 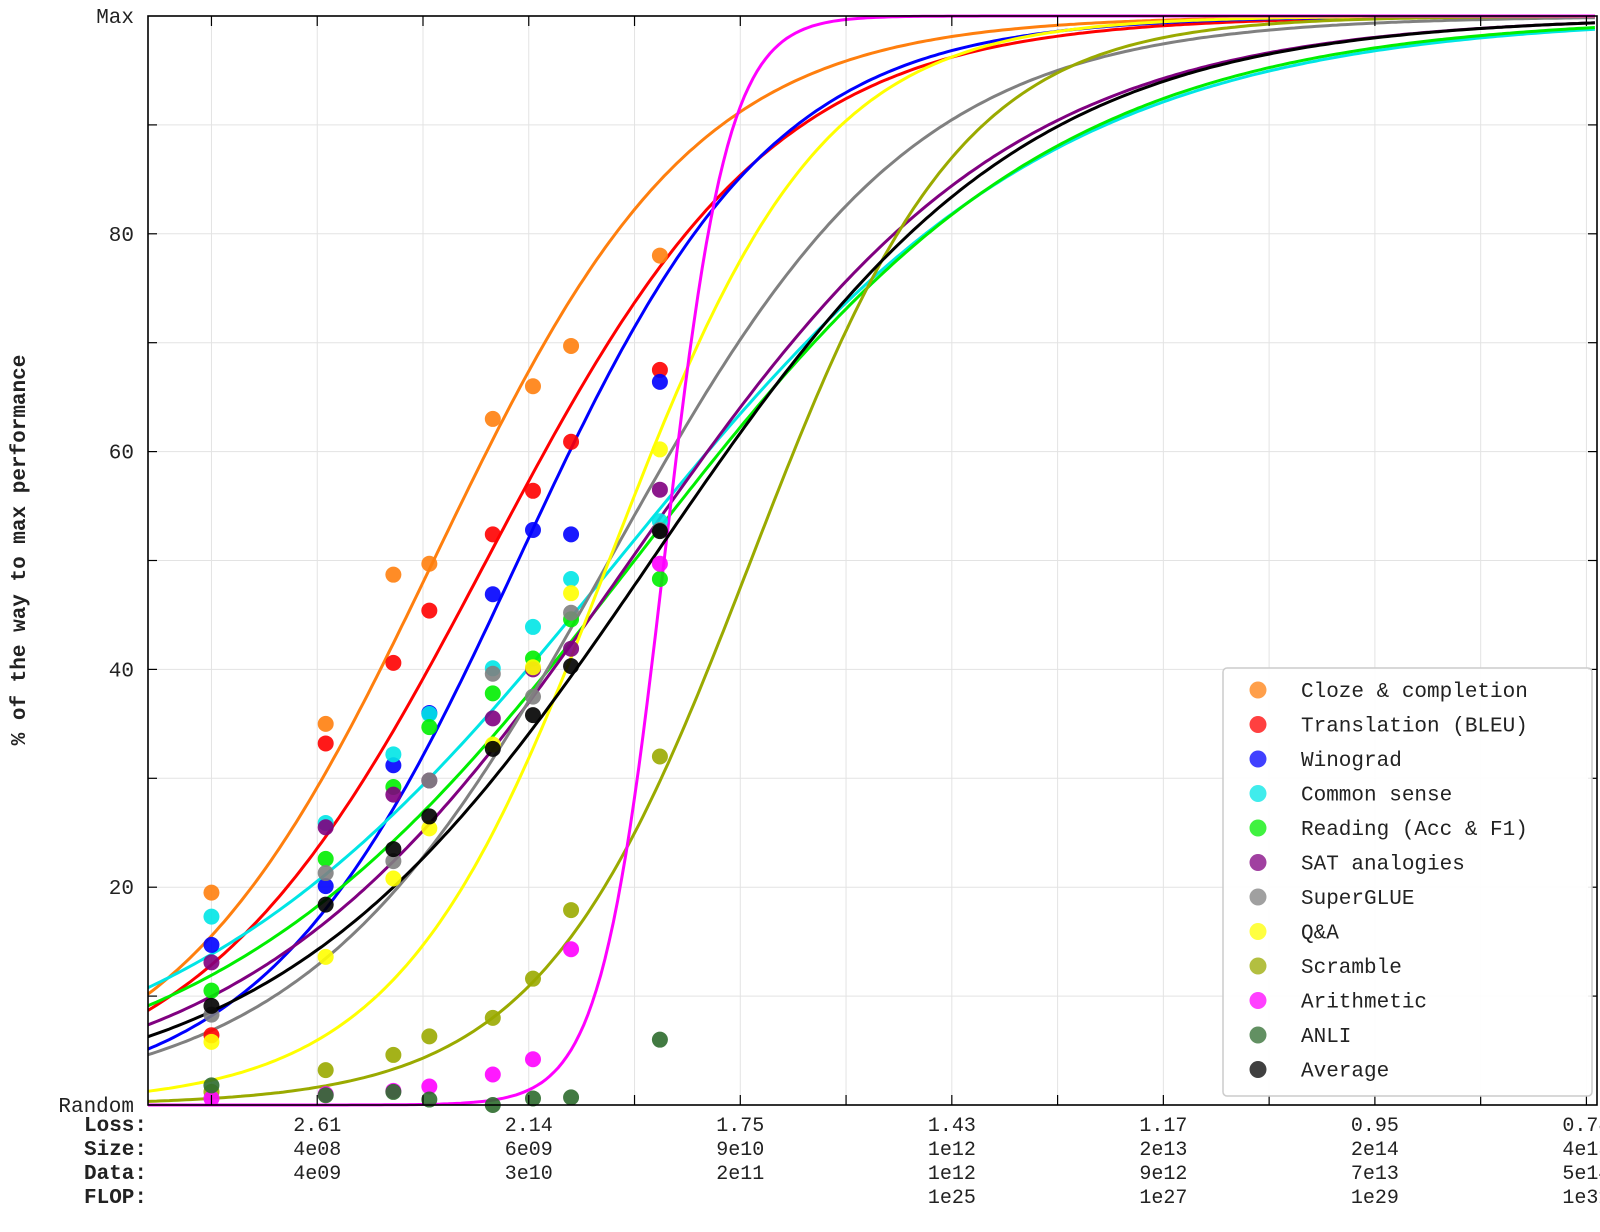 What do you see at coordinates (529, 1174) in the screenshot?
I see `x-tick-label: 3e10` at bounding box center [529, 1174].